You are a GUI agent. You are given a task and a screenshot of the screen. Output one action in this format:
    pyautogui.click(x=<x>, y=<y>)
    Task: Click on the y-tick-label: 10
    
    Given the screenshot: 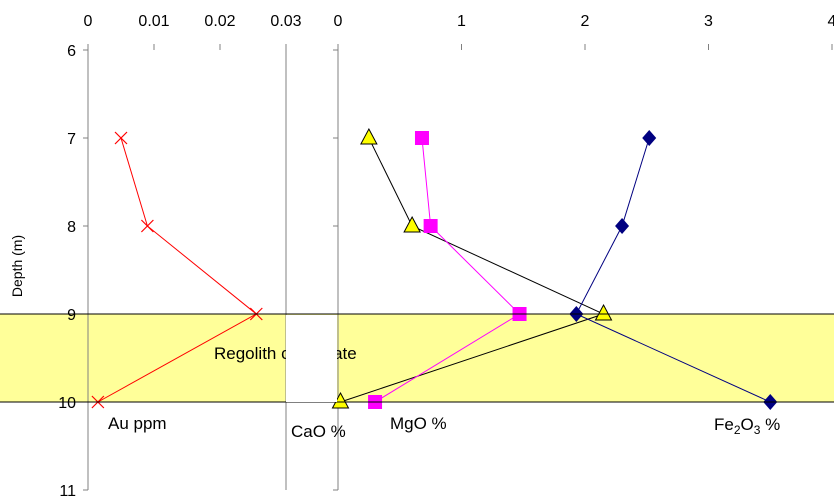 What is the action you would take?
    pyautogui.click(x=67, y=403)
    